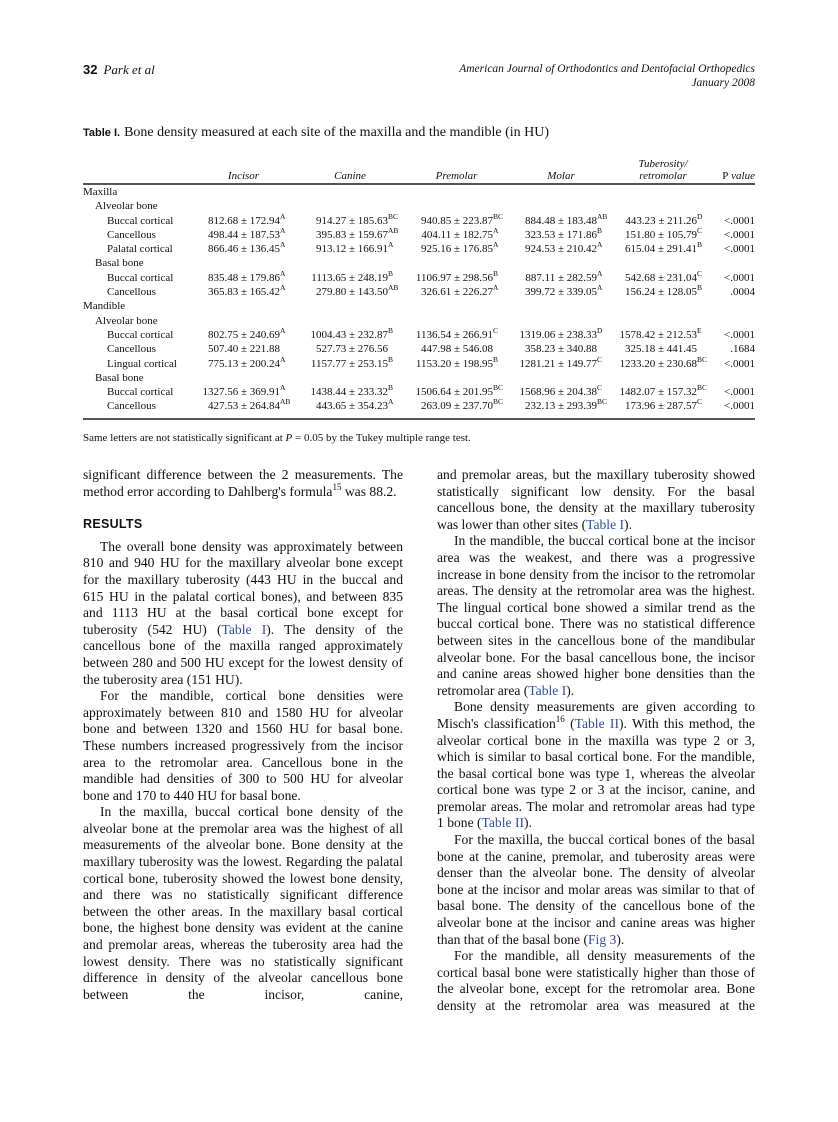 This screenshot has height=1122, width=838. What do you see at coordinates (460, 233) in the screenshot?
I see `table-cell: 404.11 ± 182.75A` at bounding box center [460, 233].